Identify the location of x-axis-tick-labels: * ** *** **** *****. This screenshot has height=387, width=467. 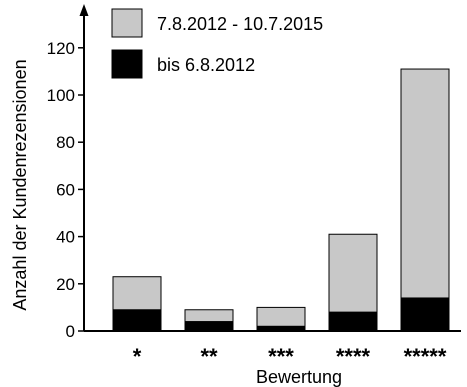
(290, 356).